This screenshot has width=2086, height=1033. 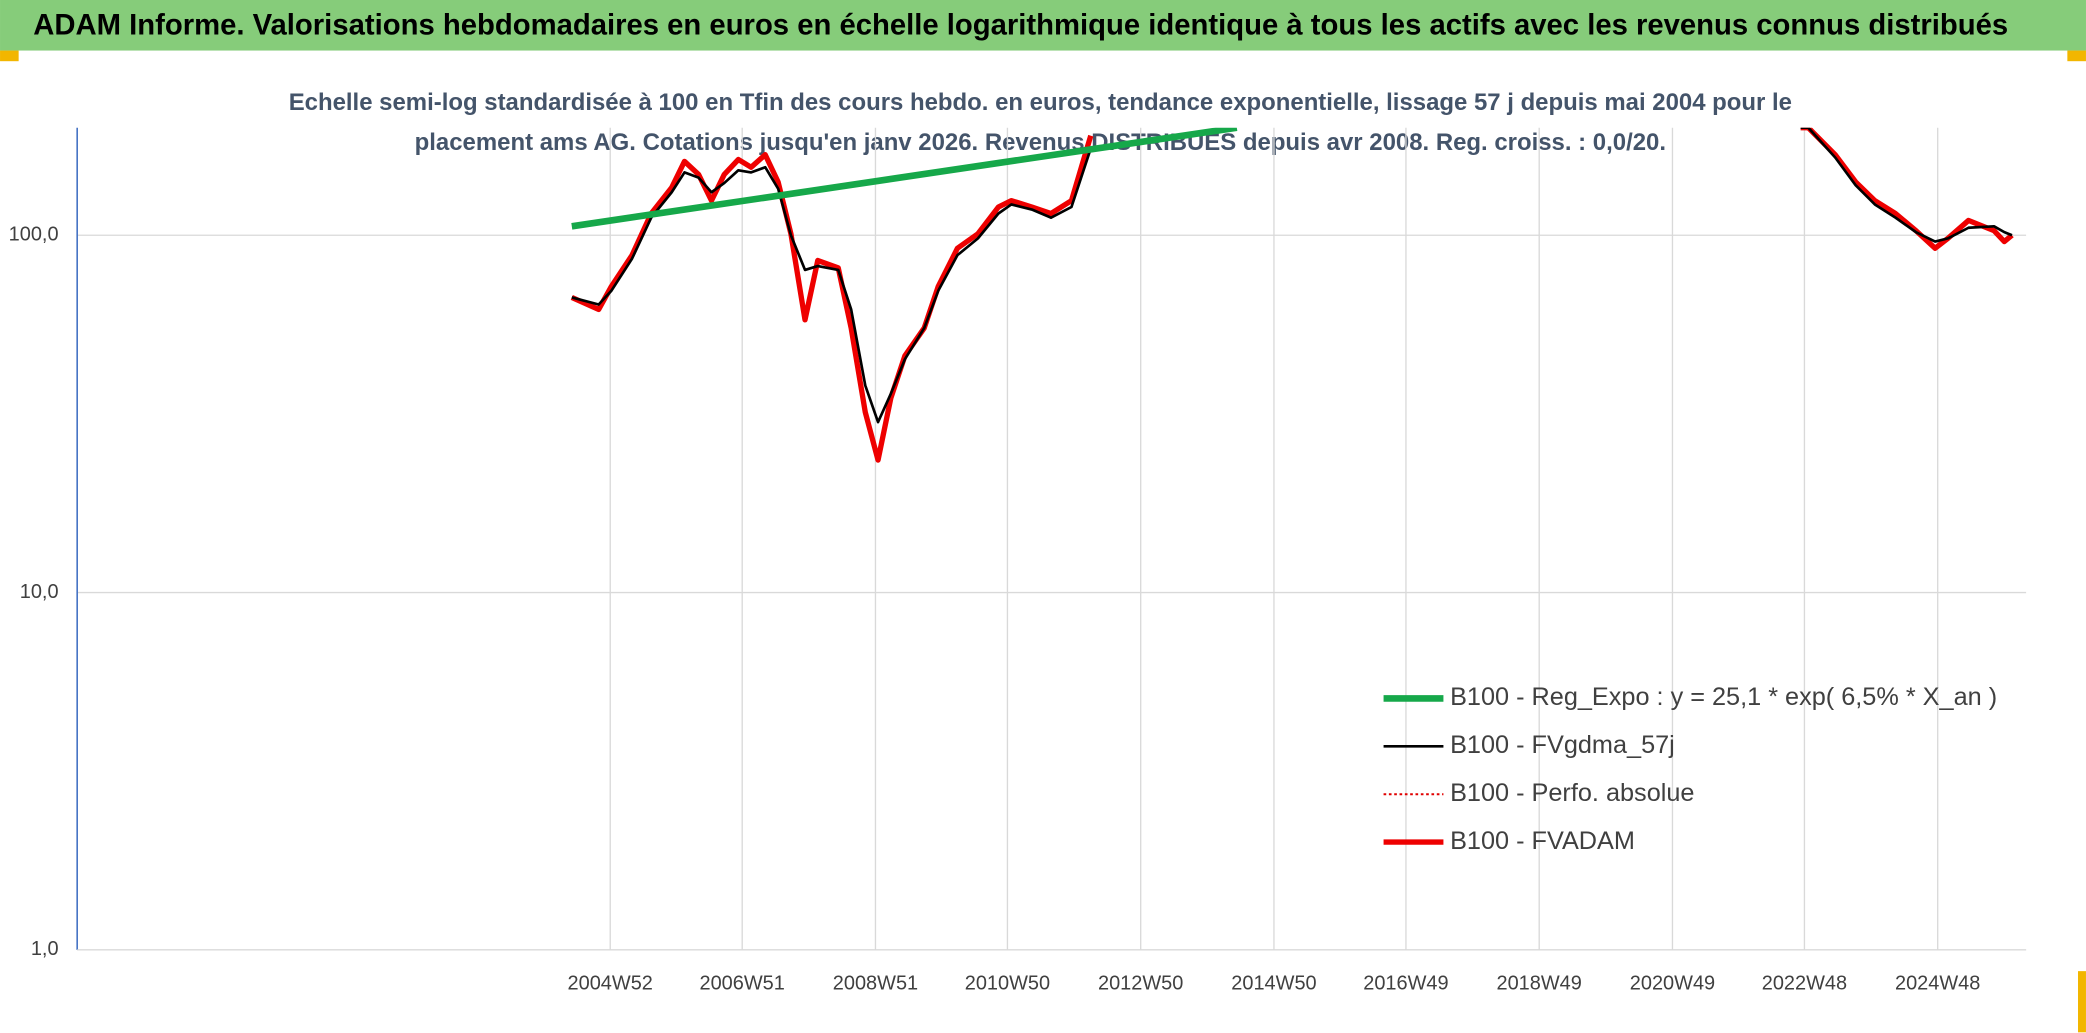 What do you see at coordinates (1804, 984) in the screenshot?
I see `x-tick-label: 2022W48` at bounding box center [1804, 984].